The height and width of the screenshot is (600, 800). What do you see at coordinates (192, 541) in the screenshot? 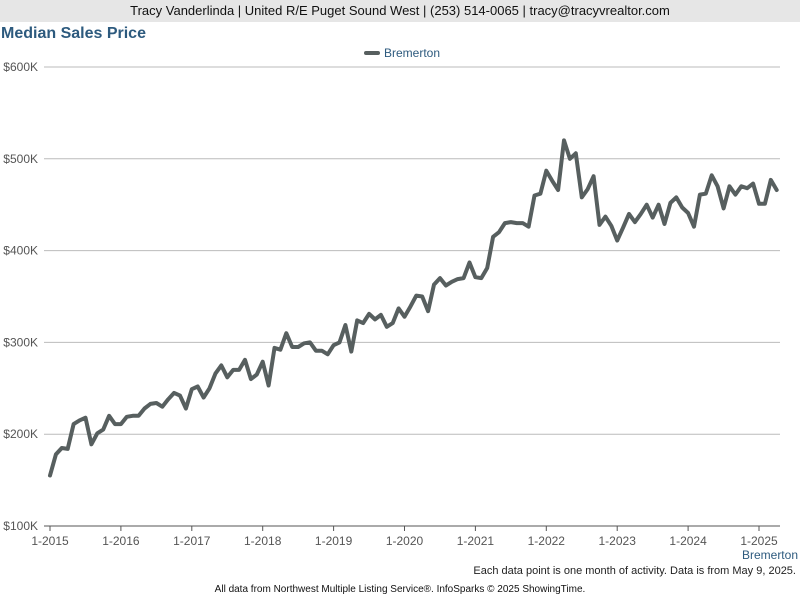
I see `x-tick-label: 1-2017` at bounding box center [192, 541].